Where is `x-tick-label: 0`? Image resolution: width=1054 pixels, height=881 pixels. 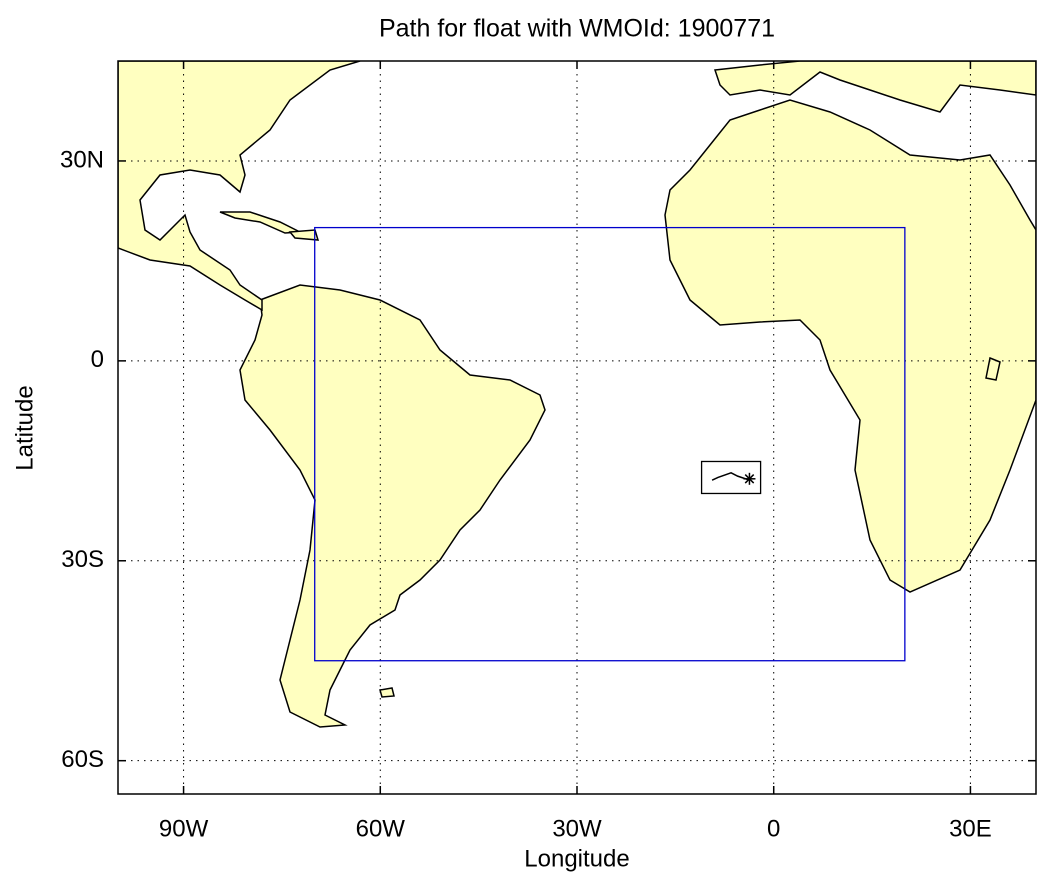
x-tick-label: 0 is located at coordinates (773, 828).